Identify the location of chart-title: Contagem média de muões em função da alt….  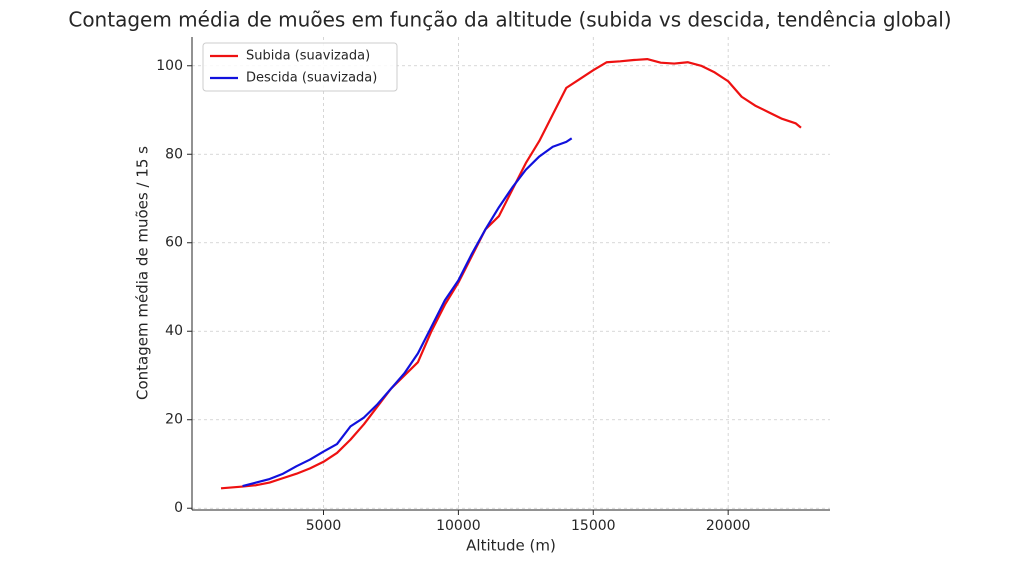
(509, 20).